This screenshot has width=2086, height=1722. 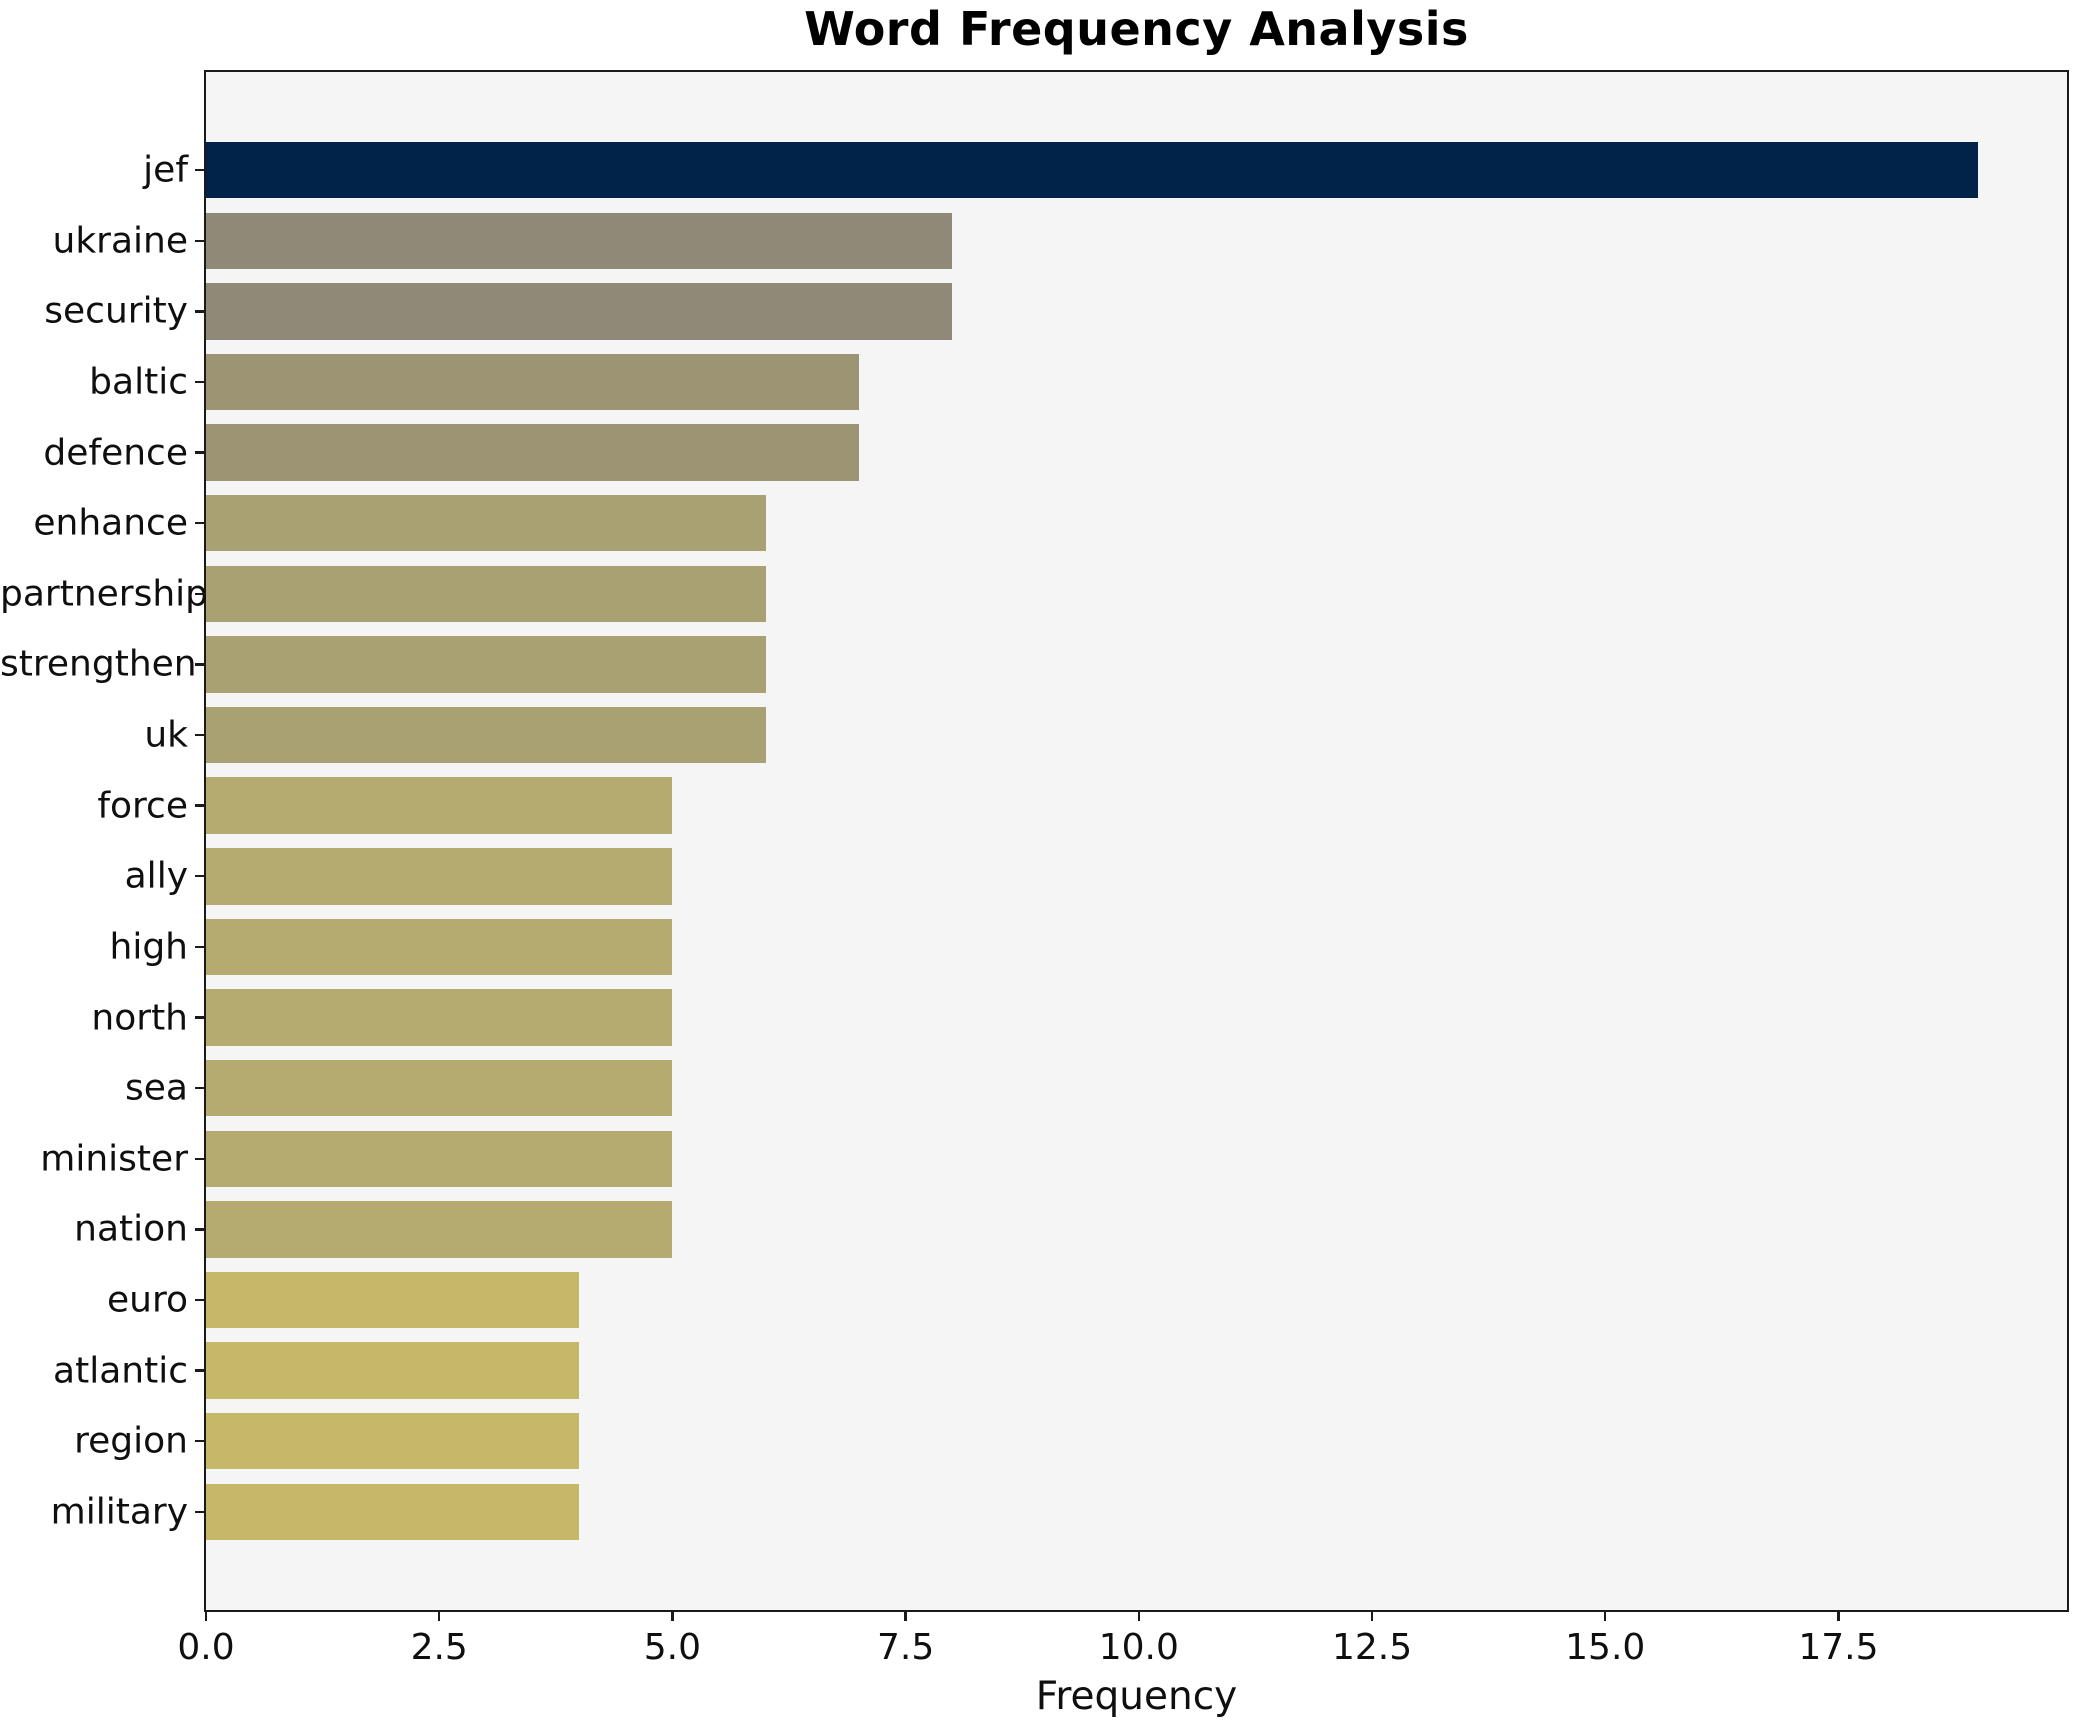 What do you see at coordinates (486, 594) in the screenshot?
I see `bar-partnership` at bounding box center [486, 594].